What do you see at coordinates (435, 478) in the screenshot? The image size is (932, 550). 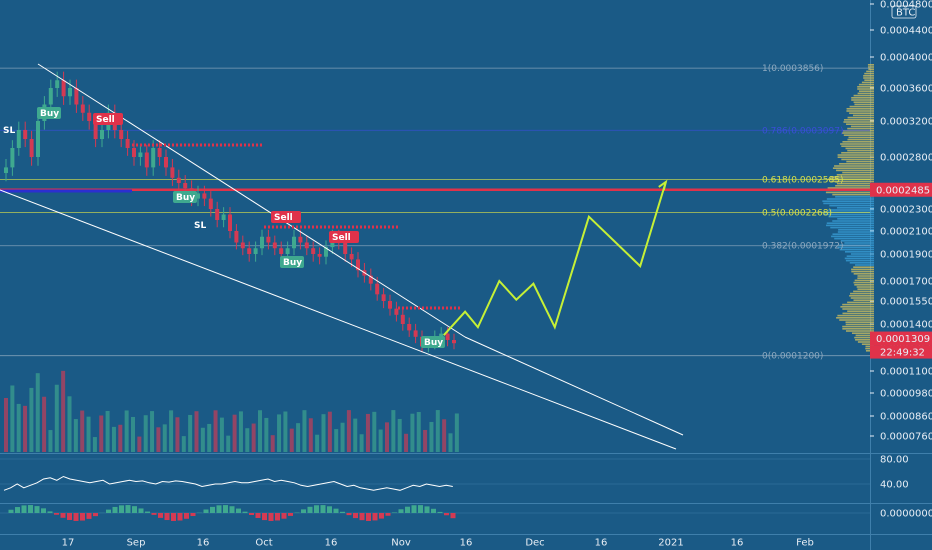 I see `oscillator-panel` at bounding box center [435, 478].